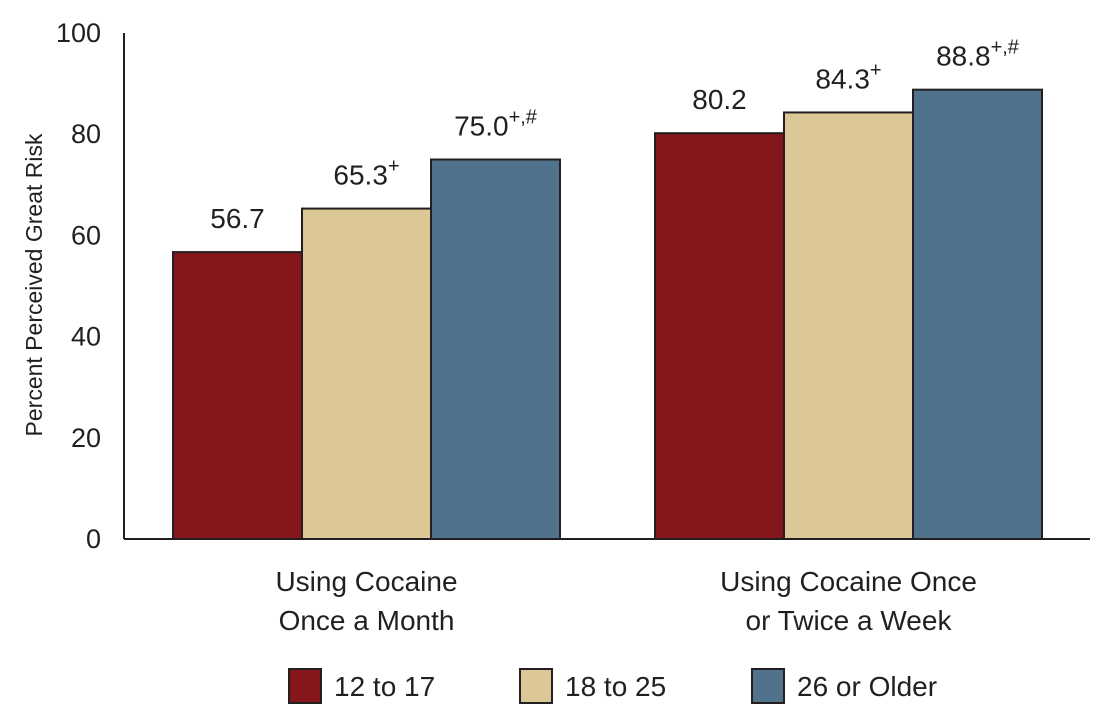 The width and height of the screenshot is (1112, 723). What do you see at coordinates (496, 124) in the screenshot?
I see `bar-value-label: 75.0+,#` at bounding box center [496, 124].